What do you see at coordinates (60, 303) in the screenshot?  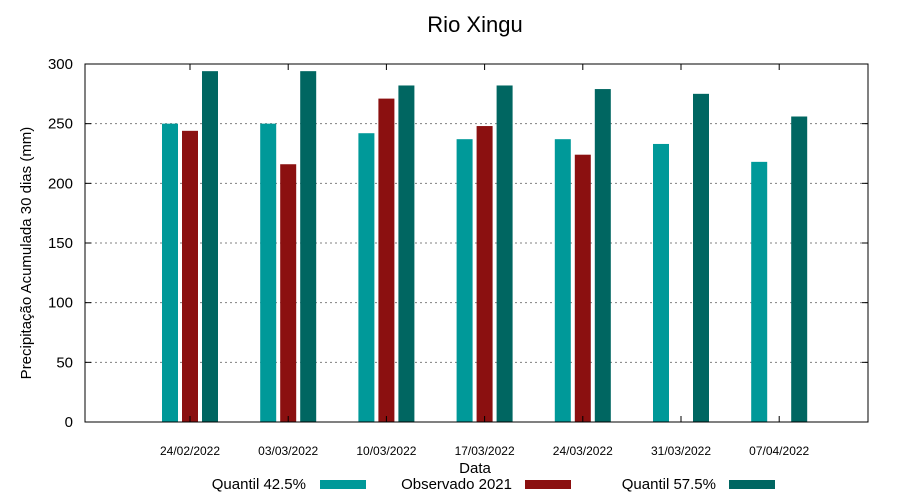 I see `y-tick-label: 100` at bounding box center [60, 303].